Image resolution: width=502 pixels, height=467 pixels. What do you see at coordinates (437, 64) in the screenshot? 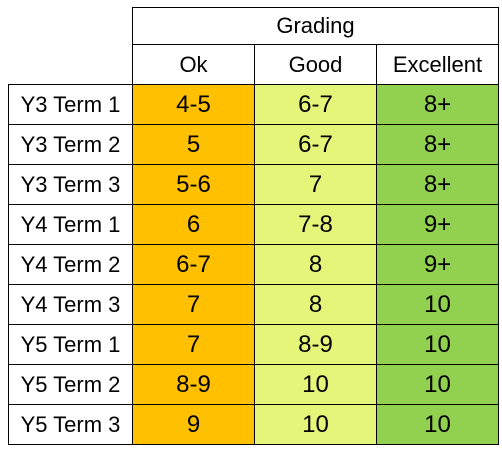
I see `column-header-excellent: Excellent` at bounding box center [437, 64].